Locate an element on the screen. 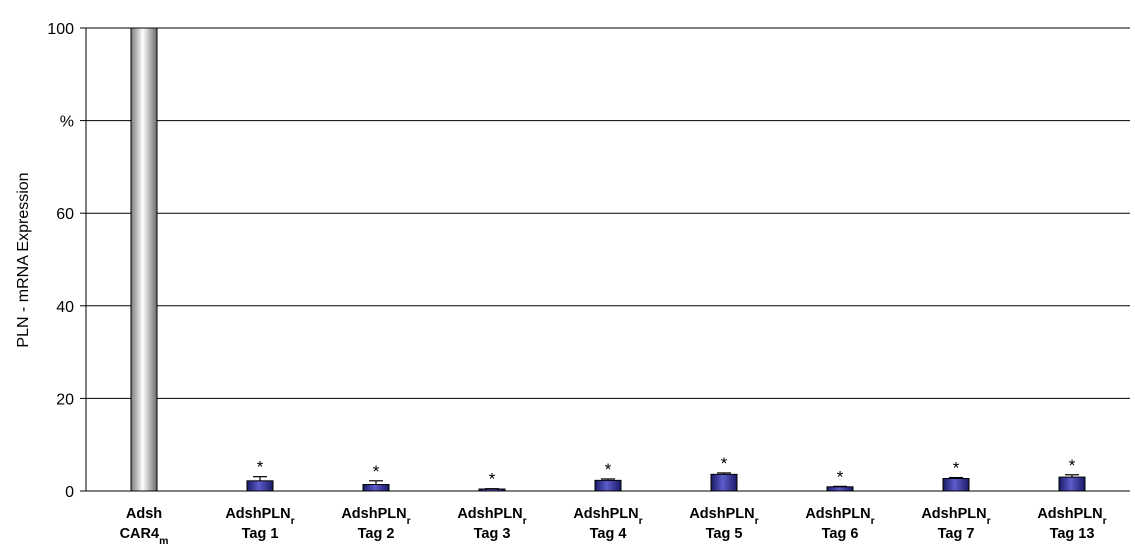 The image size is (1135, 545). x-tick-label: Adsh is located at coordinates (144, 514).